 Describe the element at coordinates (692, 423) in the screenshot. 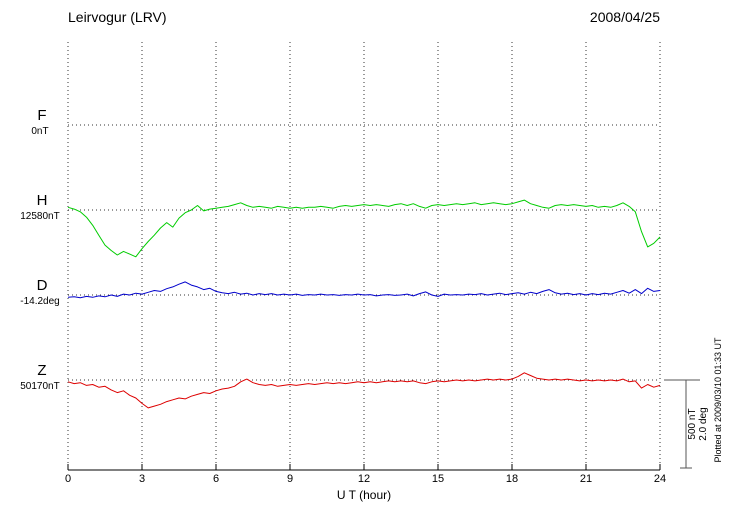

I see `scale-bar-label-nt: 500 nT` at that location.